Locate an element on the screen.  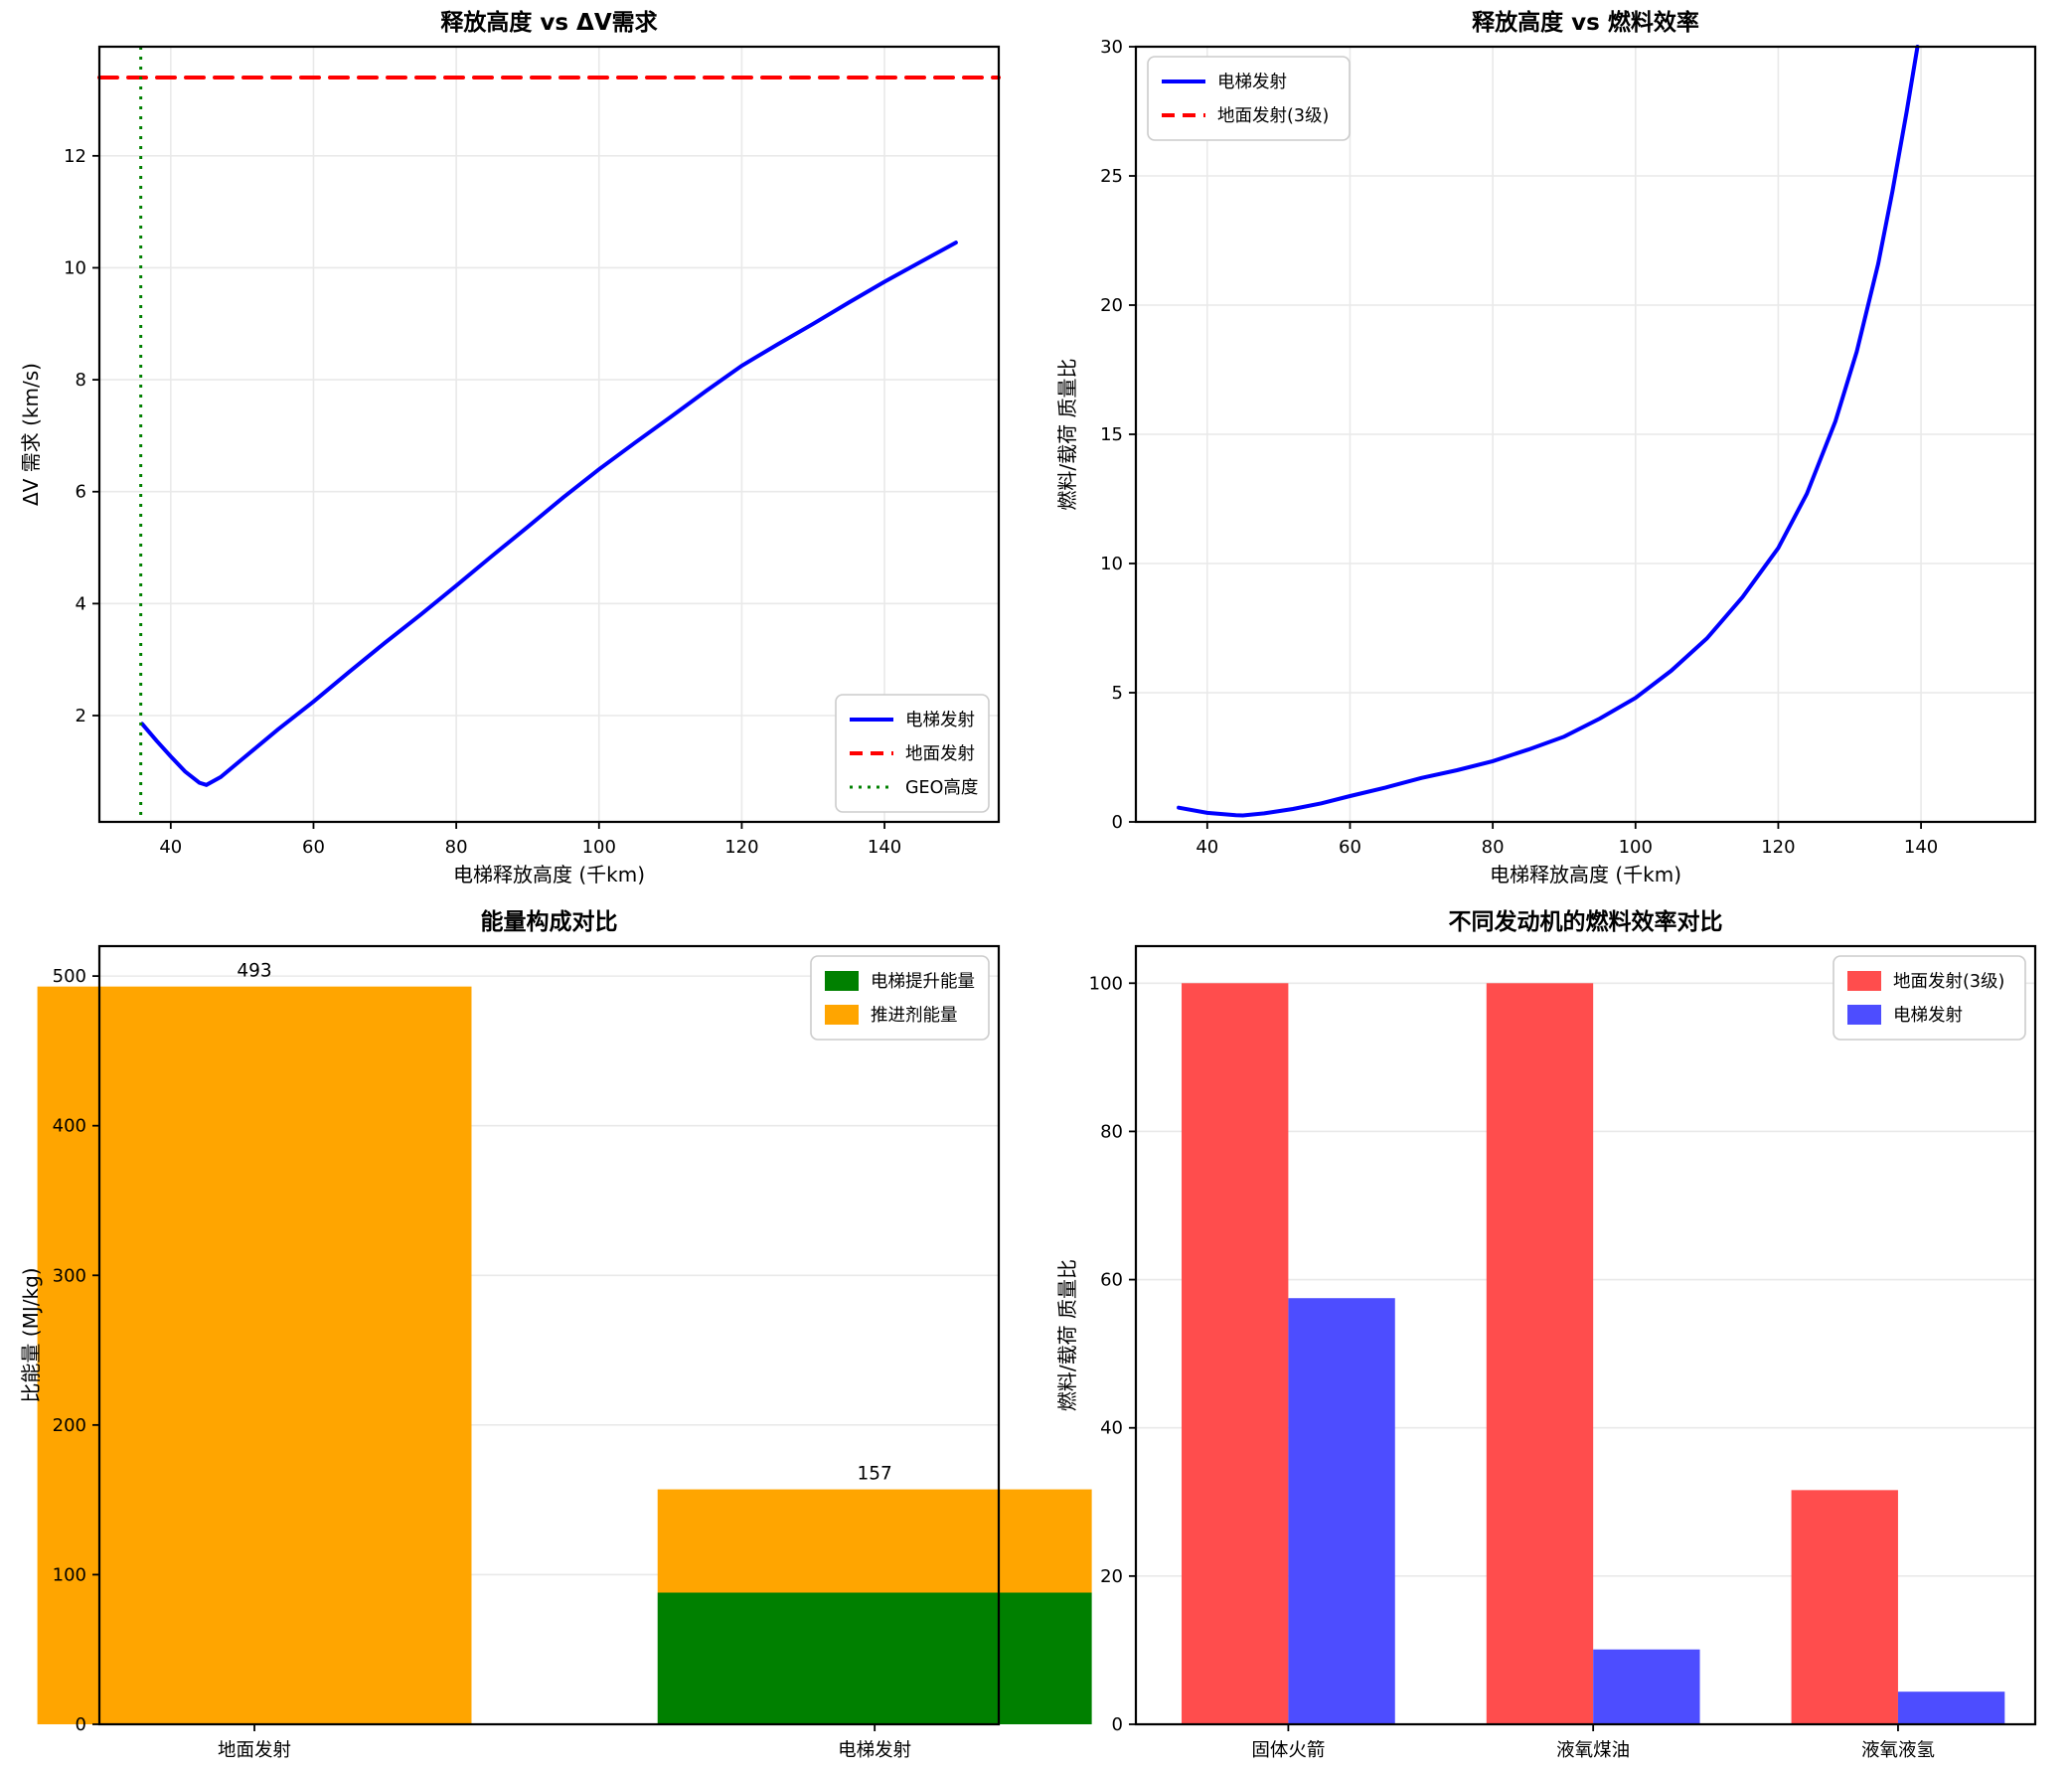
y-tick-label: 2 is located at coordinates (81, 716).